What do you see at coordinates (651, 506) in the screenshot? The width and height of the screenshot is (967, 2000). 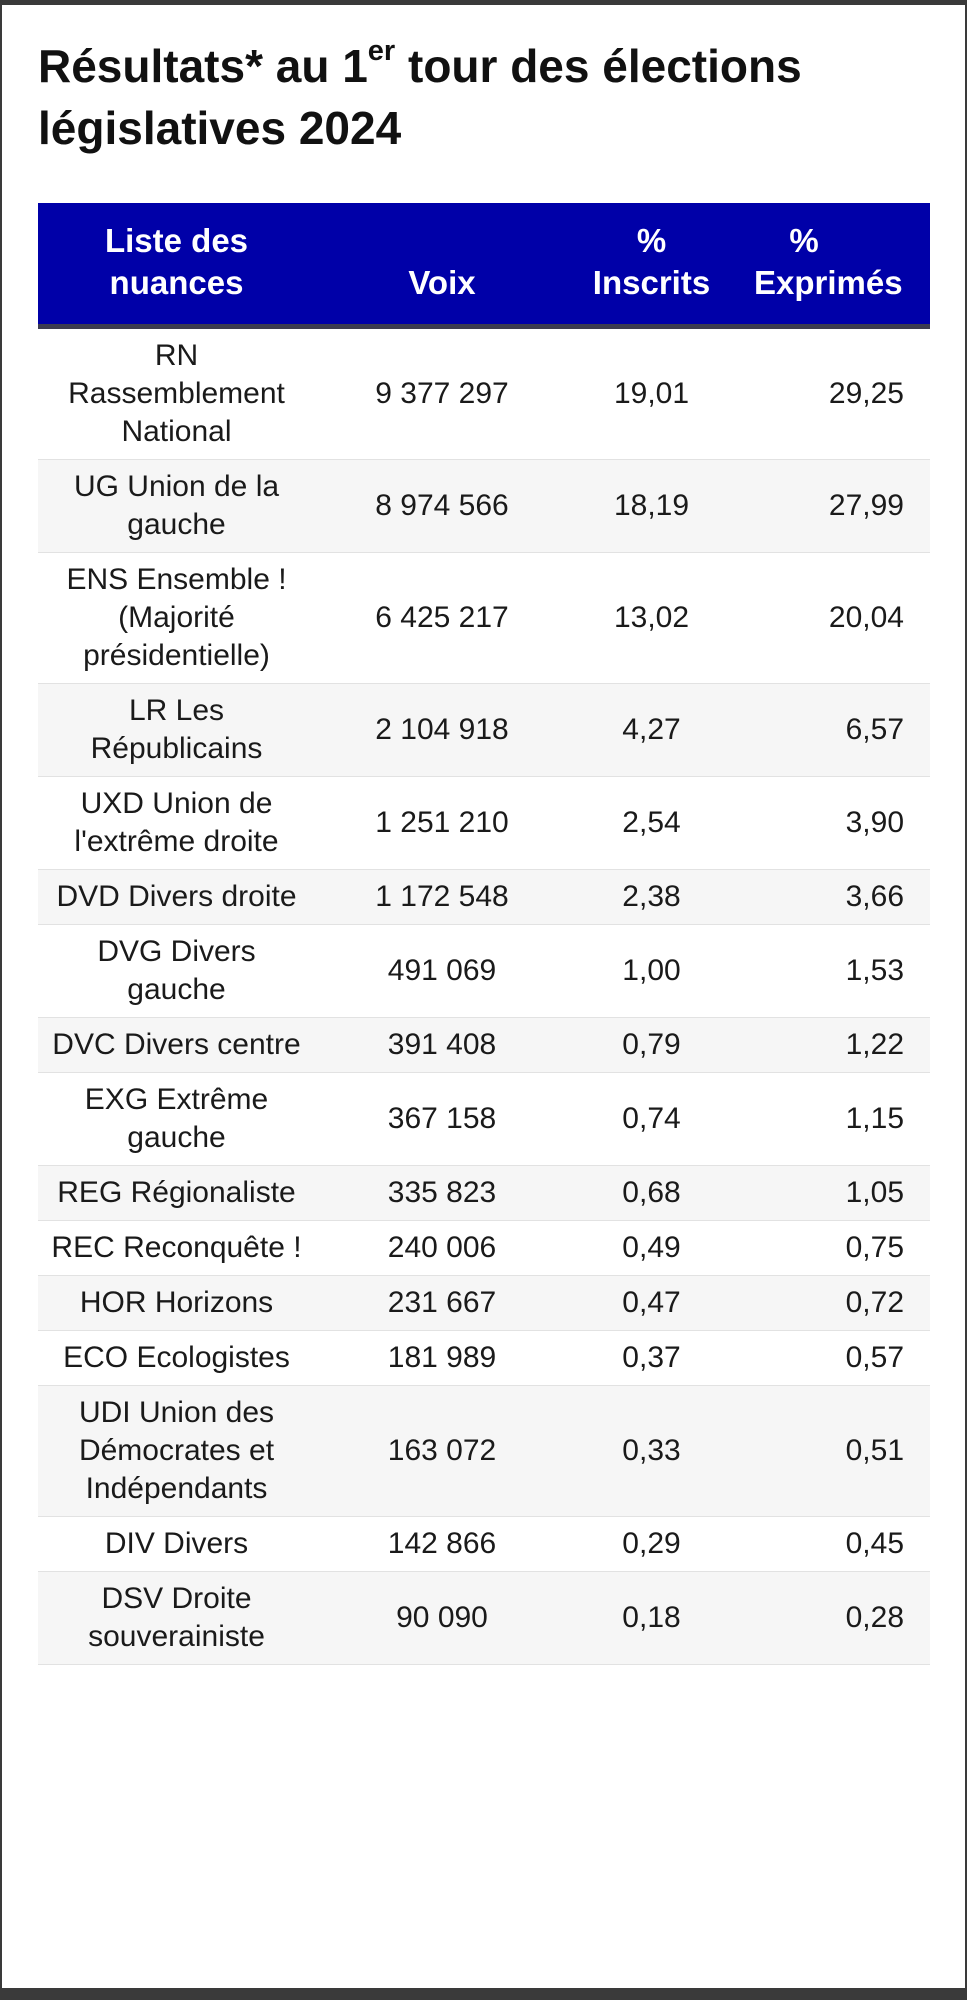 I see `cell-inscrits: 18,19` at bounding box center [651, 506].